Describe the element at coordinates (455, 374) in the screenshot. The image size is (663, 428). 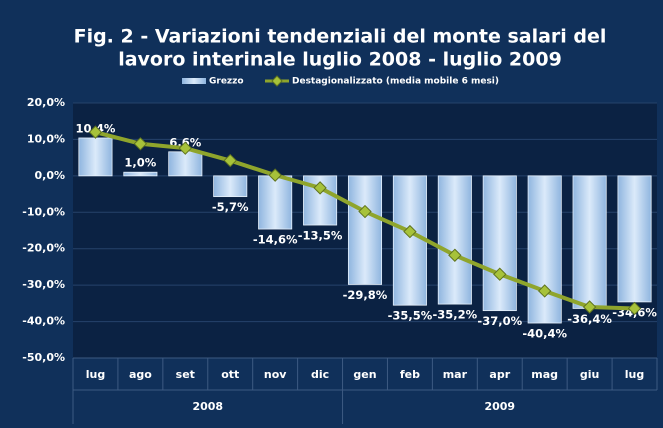
I see `x-tick-label: mar` at that location.